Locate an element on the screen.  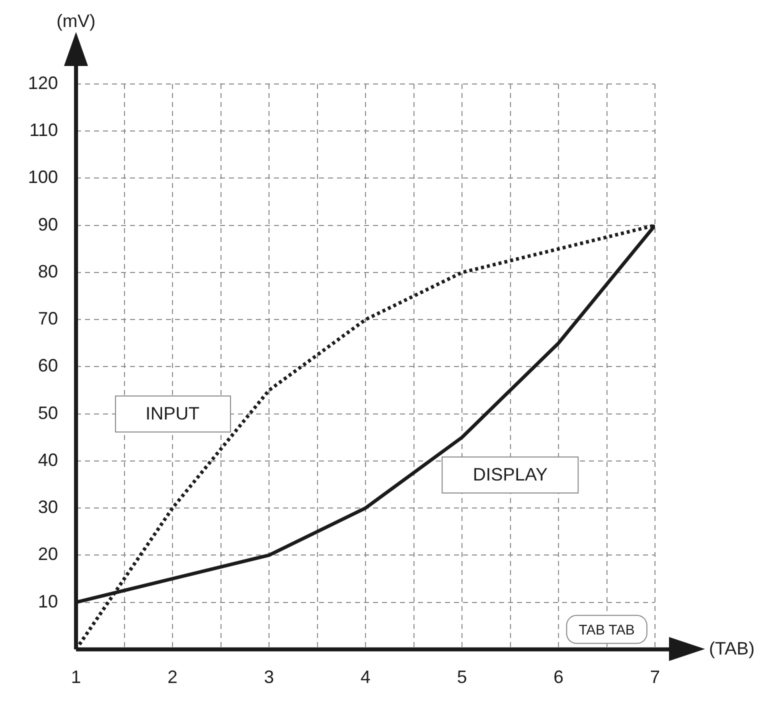
x-tick-label: 7 is located at coordinates (655, 677).